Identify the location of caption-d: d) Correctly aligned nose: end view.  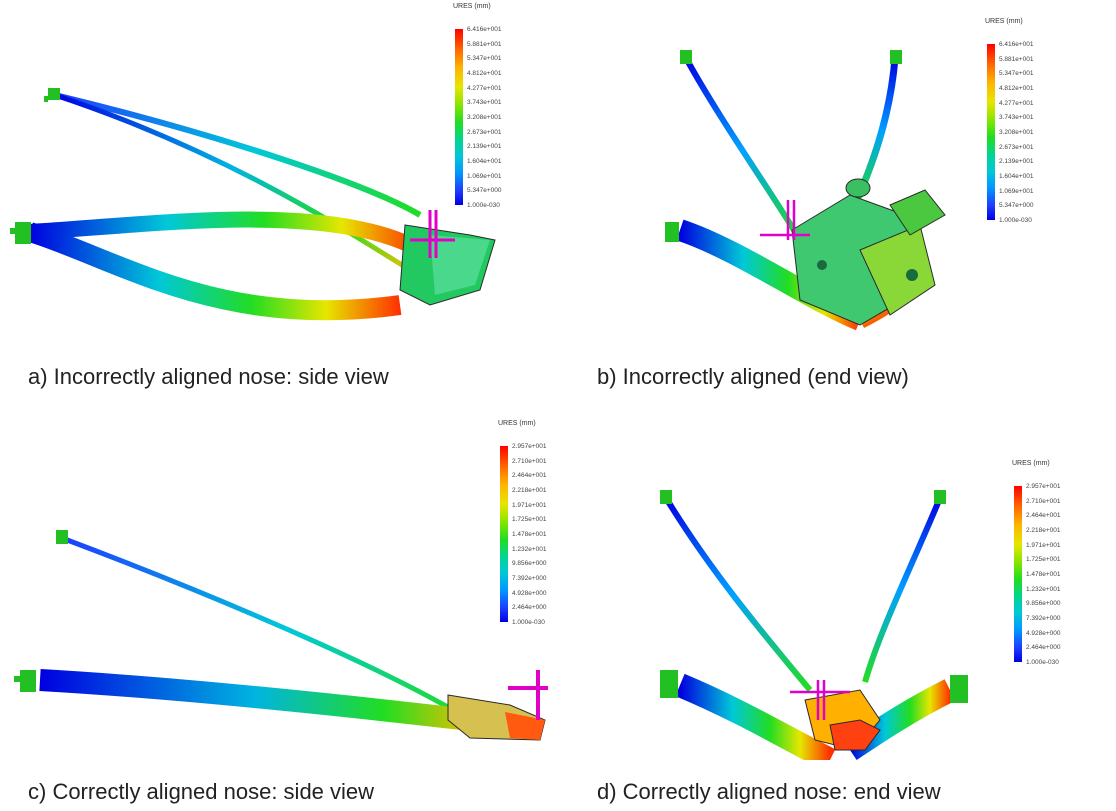
(769, 791).